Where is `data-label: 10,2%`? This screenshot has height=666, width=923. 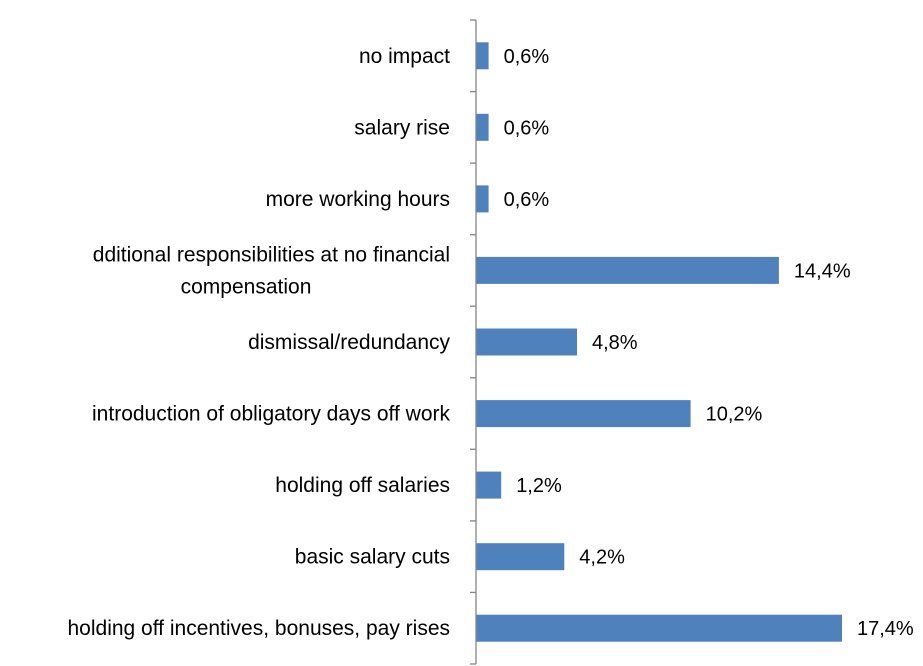
data-label: 10,2% is located at coordinates (734, 415).